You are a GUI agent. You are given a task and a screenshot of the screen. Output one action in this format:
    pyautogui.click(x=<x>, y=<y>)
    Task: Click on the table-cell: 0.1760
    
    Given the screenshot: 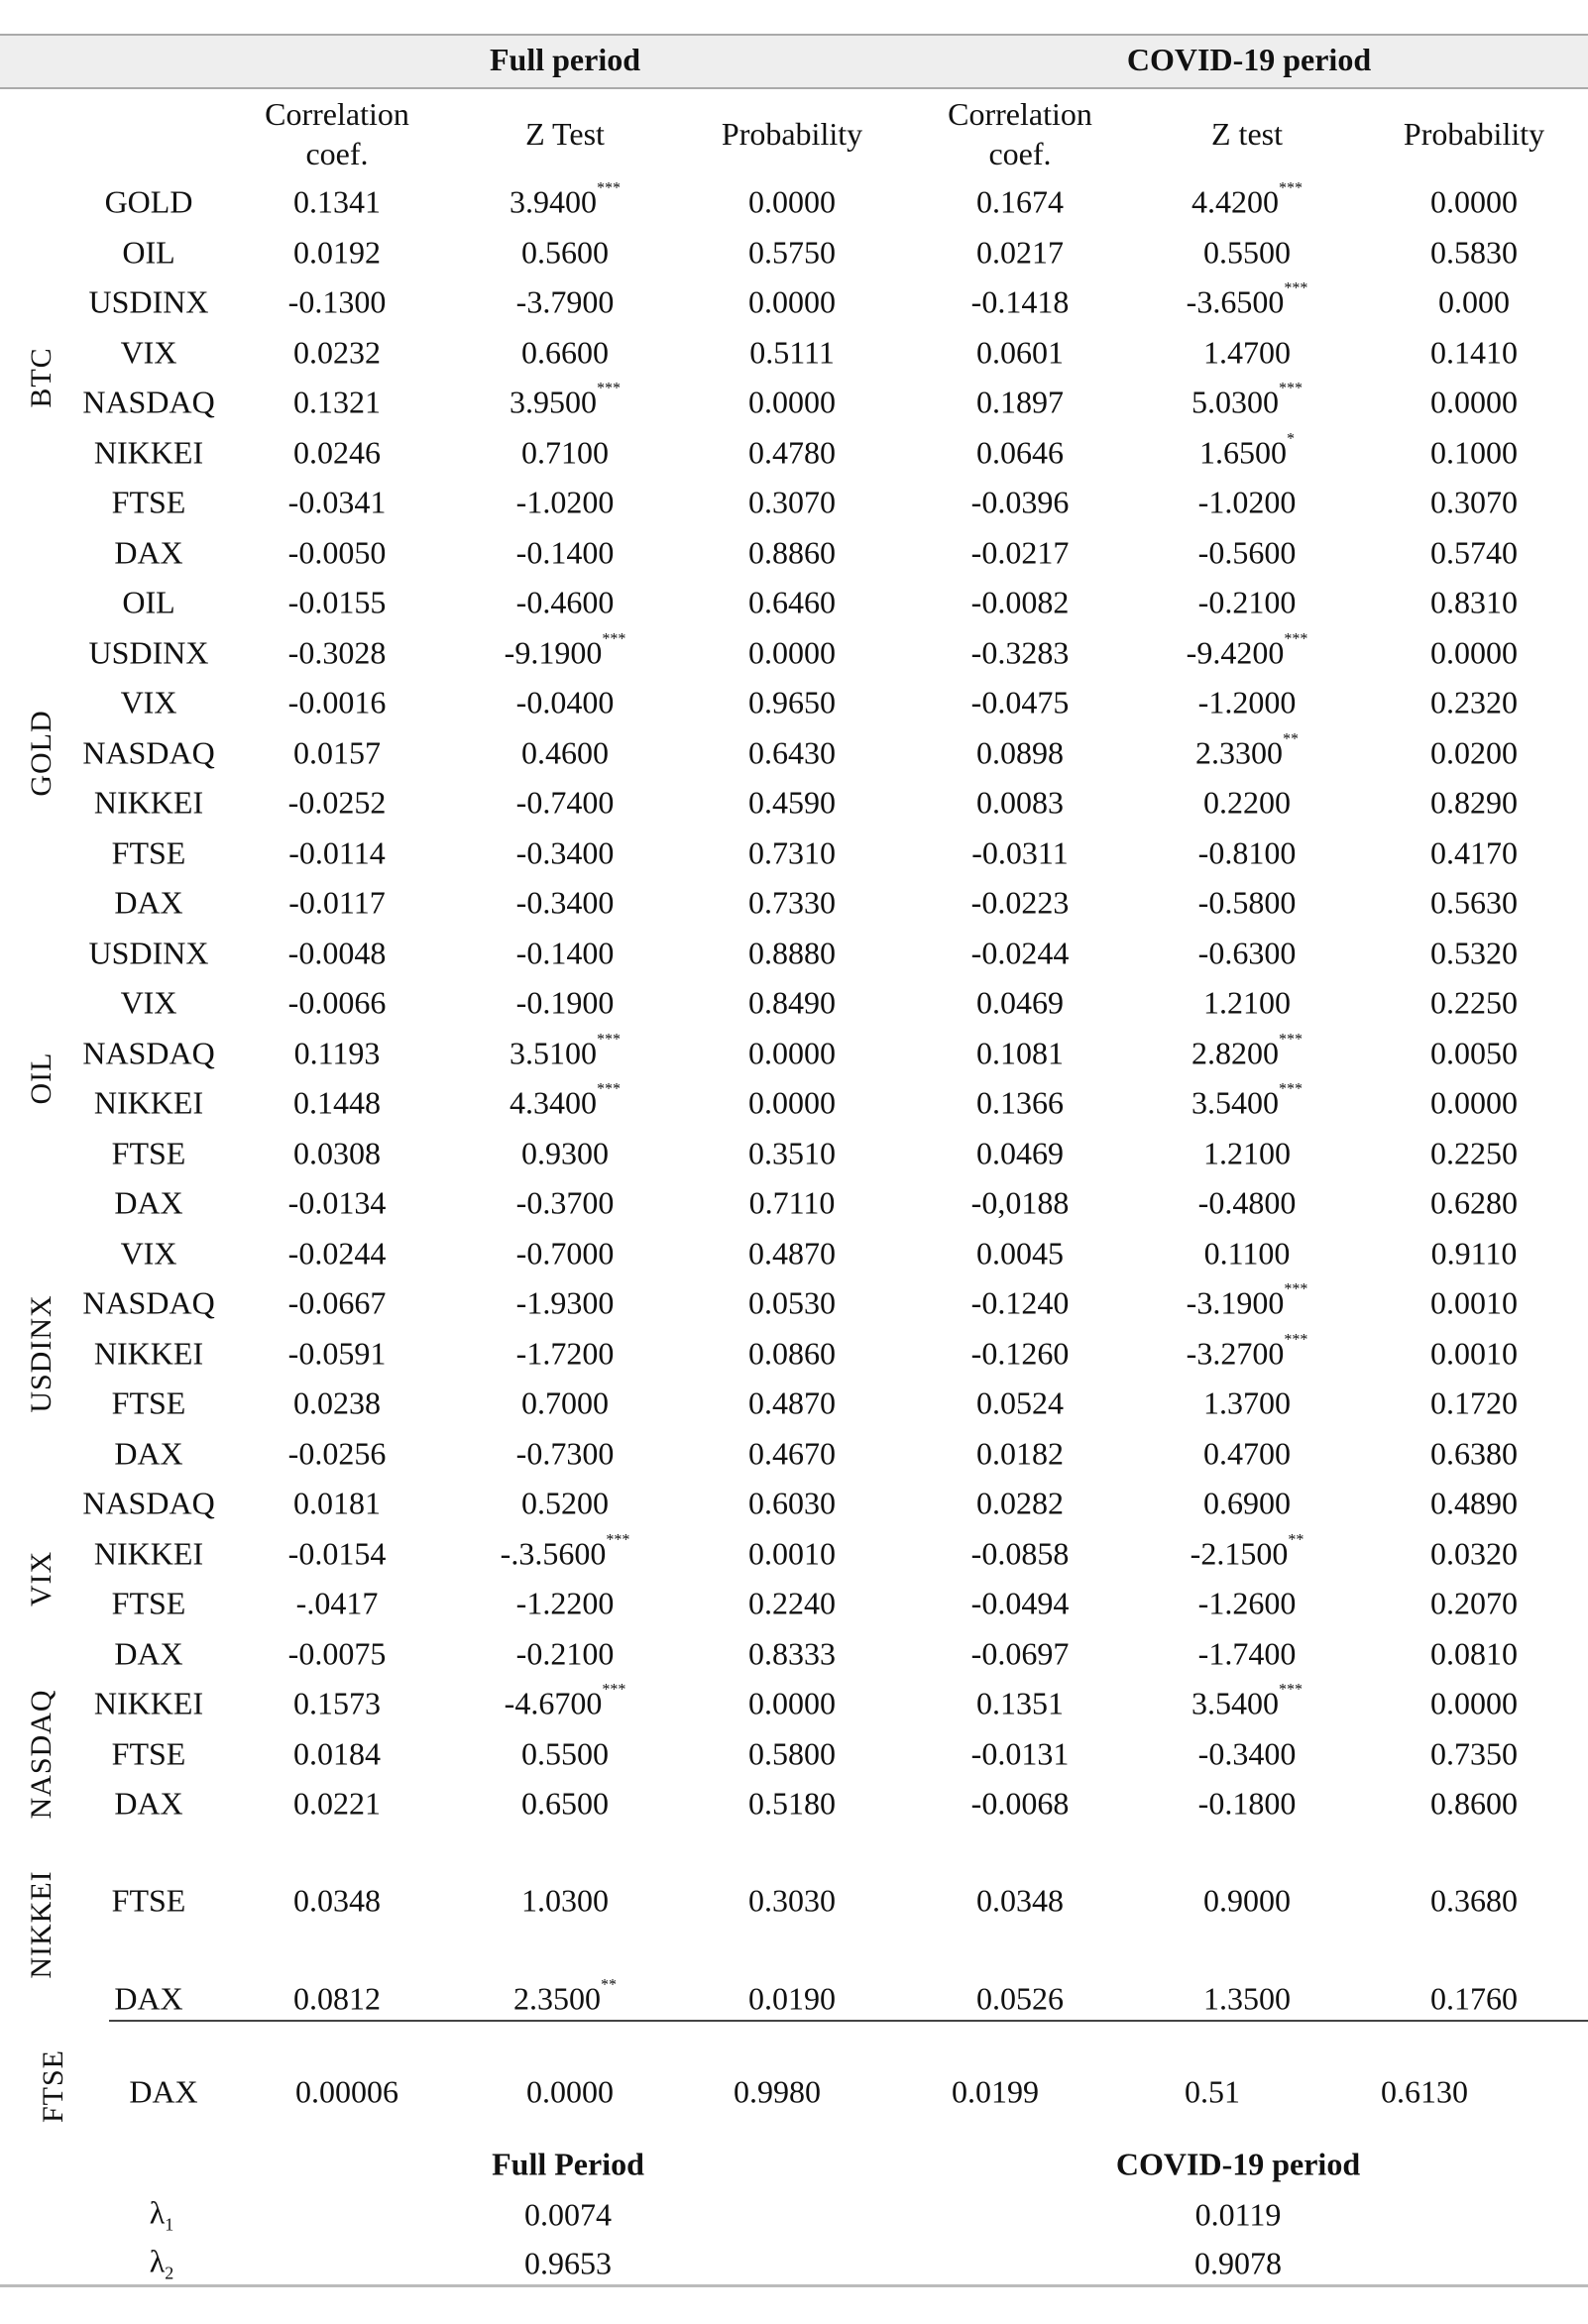 What is the action you would take?
    pyautogui.click(x=1474, y=1999)
    